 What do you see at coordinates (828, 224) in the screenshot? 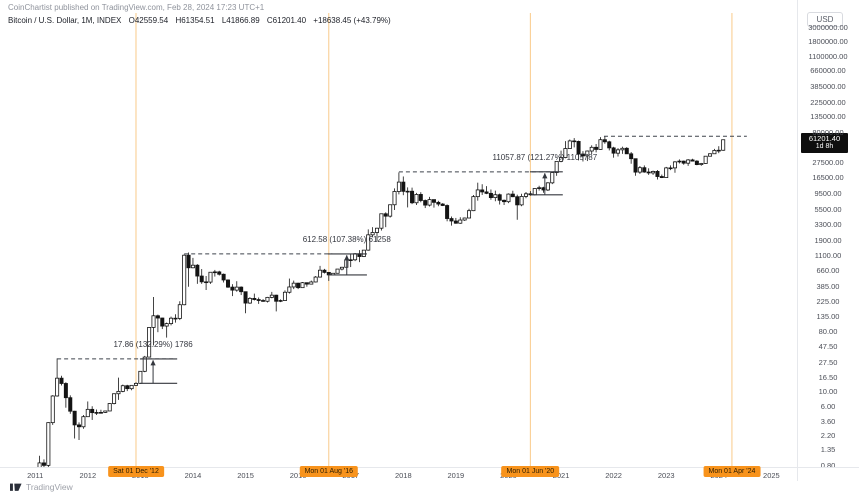
I see `price-tick-label: 3300.00` at bounding box center [828, 224].